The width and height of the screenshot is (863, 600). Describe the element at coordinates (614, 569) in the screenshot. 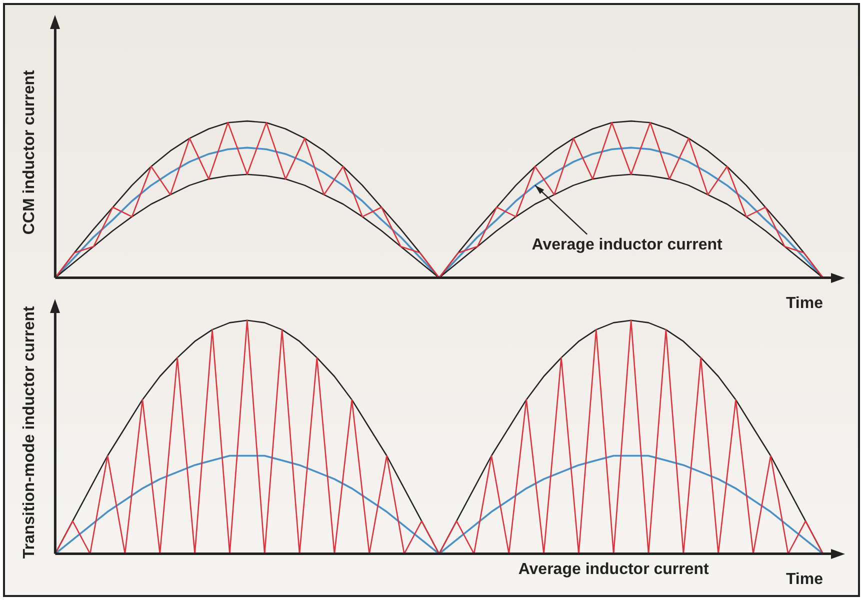

I see `text: Average inductor current` at that location.